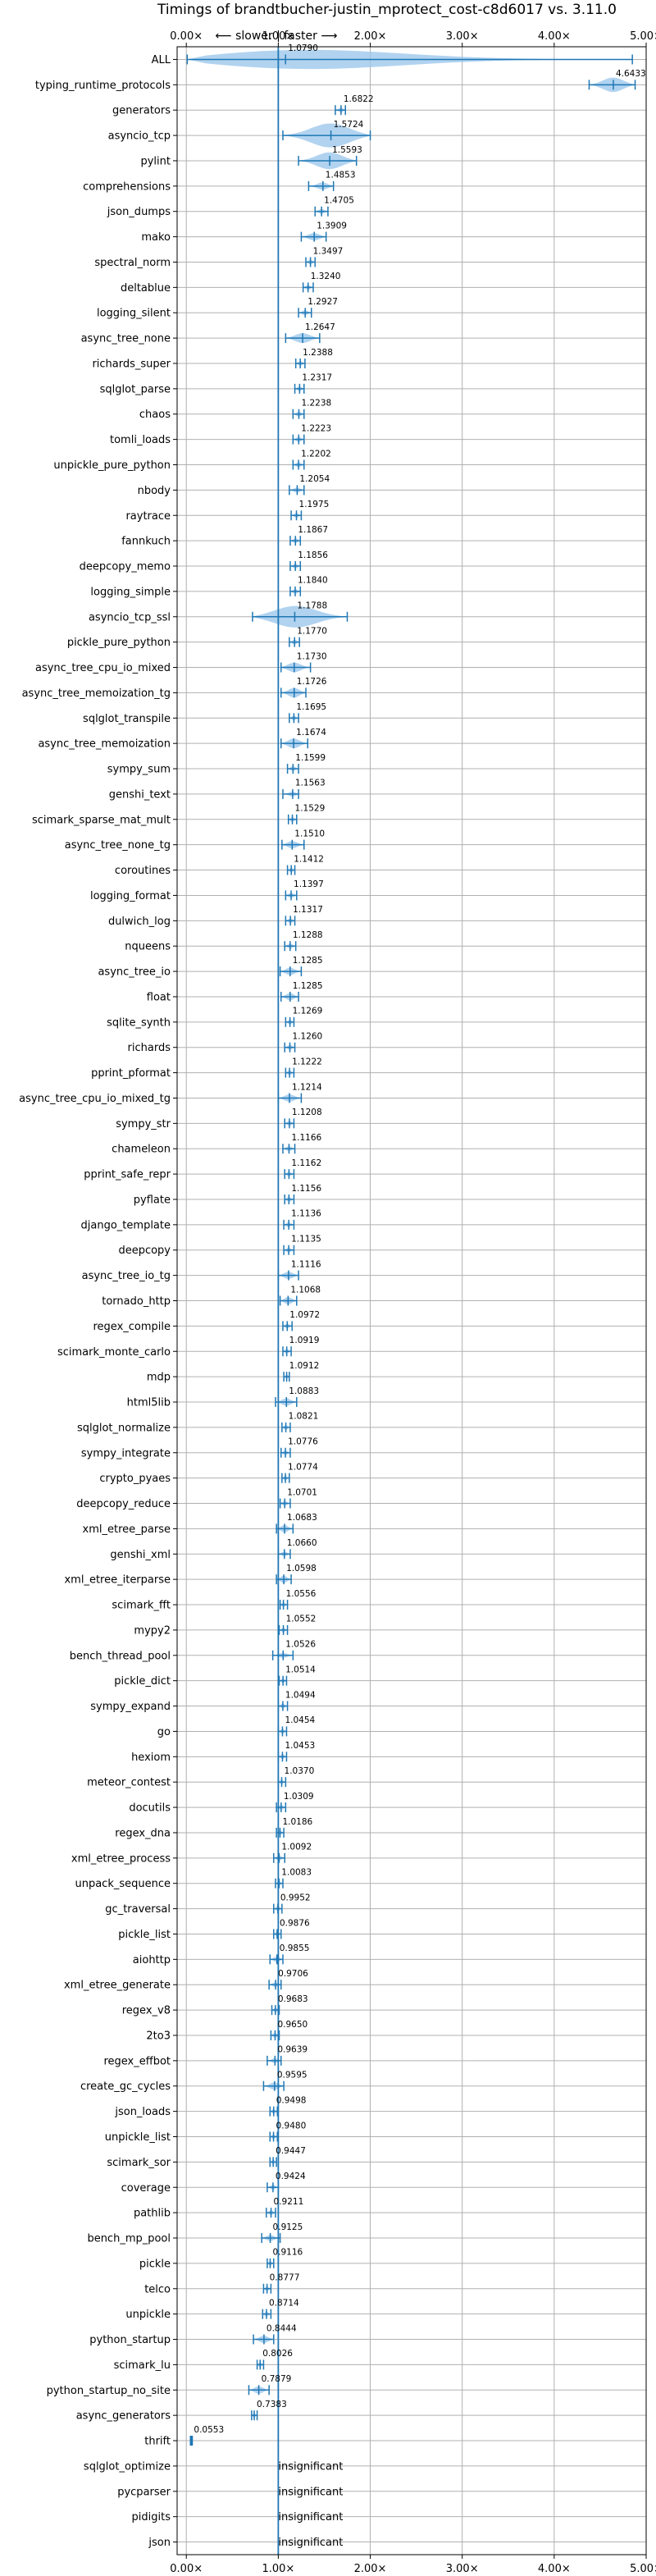  What do you see at coordinates (272, 2405) in the screenshot?
I see `value-label: 0.7383` at bounding box center [272, 2405].